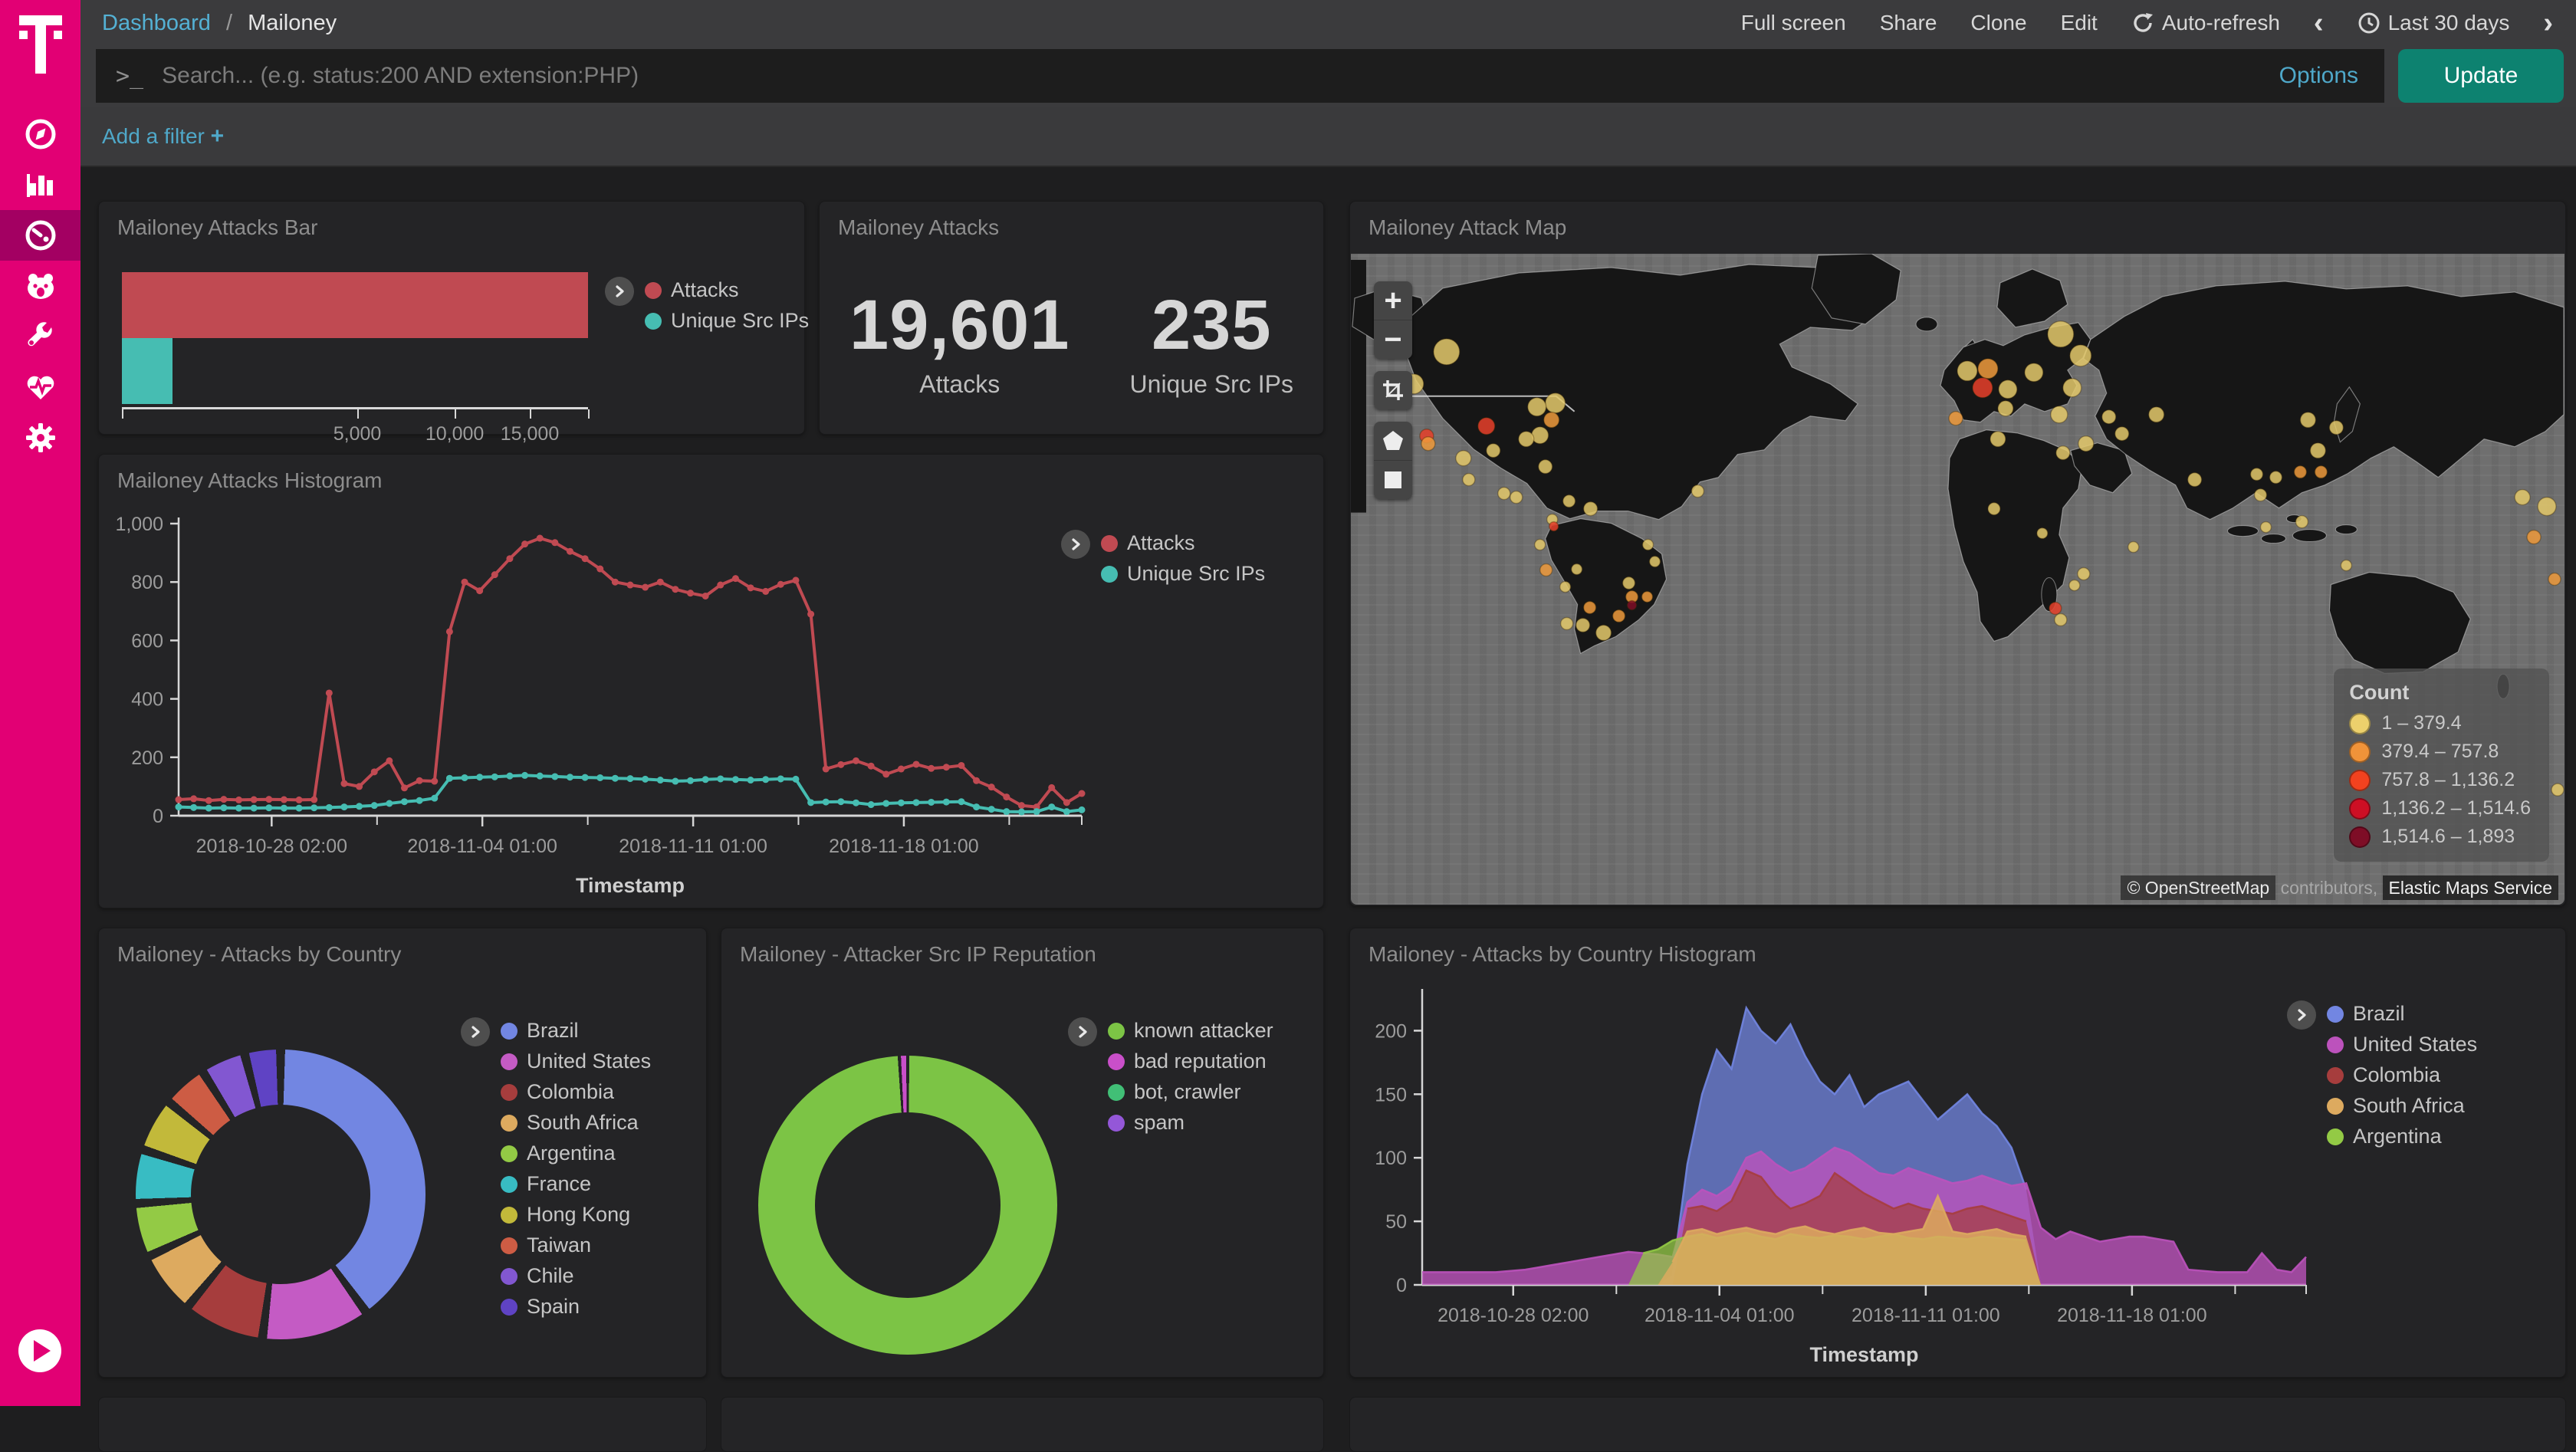  What do you see at coordinates (40, 437) in the screenshot?
I see `sidebar-item-management` at bounding box center [40, 437].